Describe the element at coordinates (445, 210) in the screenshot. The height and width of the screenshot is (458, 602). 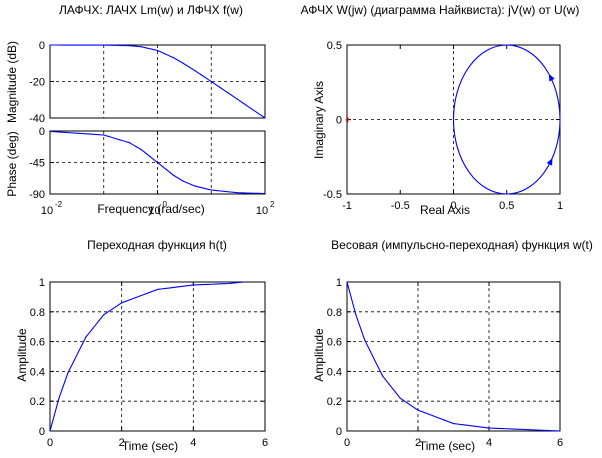
I see `x-axis-label: Real Axis` at that location.